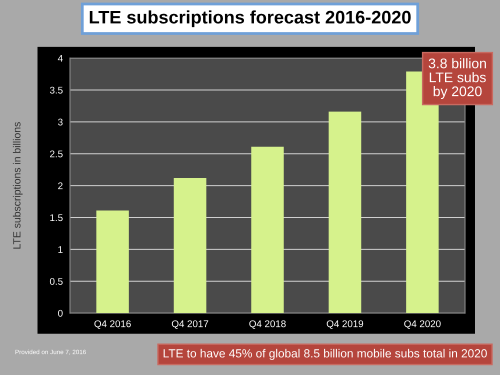 This screenshot has height=375, width=500. What do you see at coordinates (190, 324) in the screenshot?
I see `x-tick-label: Q4 2017` at bounding box center [190, 324].